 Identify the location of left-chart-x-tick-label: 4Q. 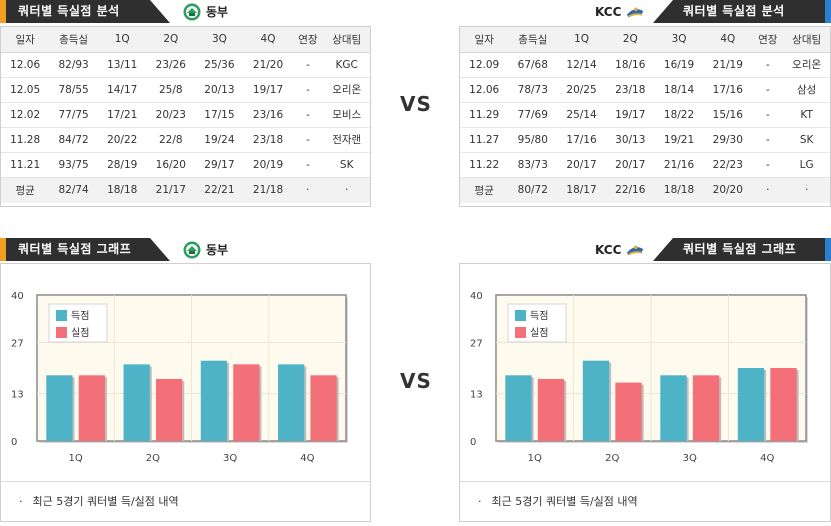
(307, 458).